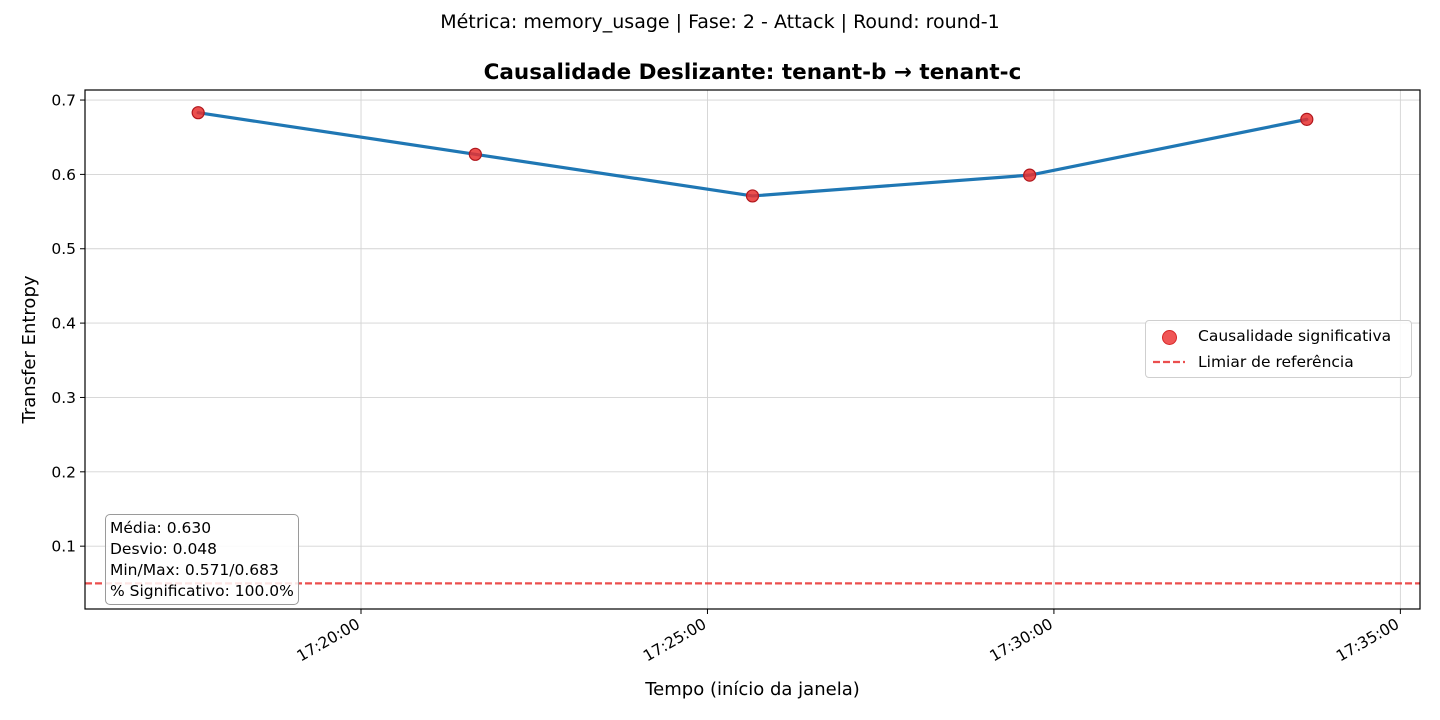 The width and height of the screenshot is (1440, 720). Describe the element at coordinates (674, 640) in the screenshot. I see `x-tick-label: 17:25:00` at that location.